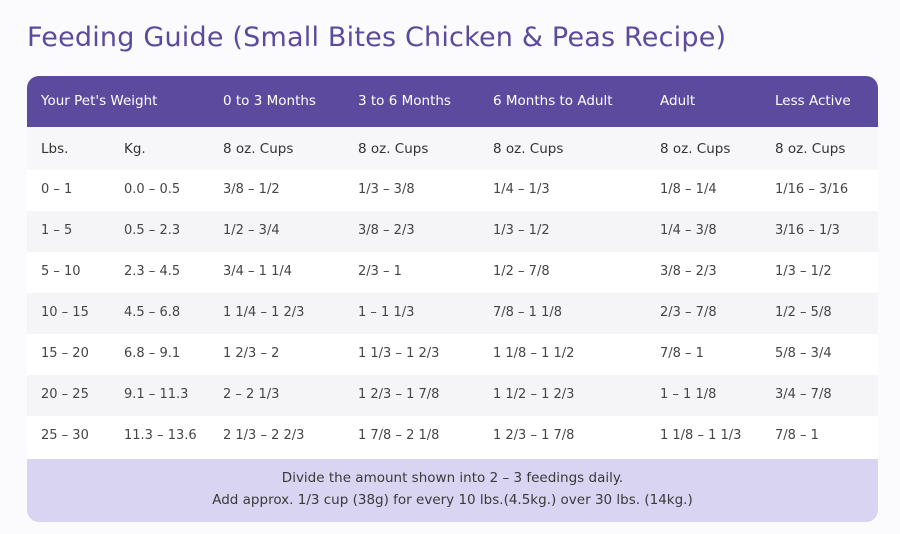  Describe the element at coordinates (152, 353) in the screenshot. I see `cell-kg: 6.8 – 9.1` at that location.